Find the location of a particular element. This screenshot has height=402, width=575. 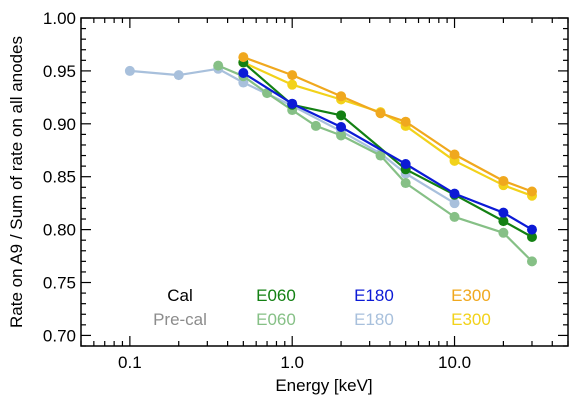

x-tick-label: 1.0 is located at coordinates (292, 362).